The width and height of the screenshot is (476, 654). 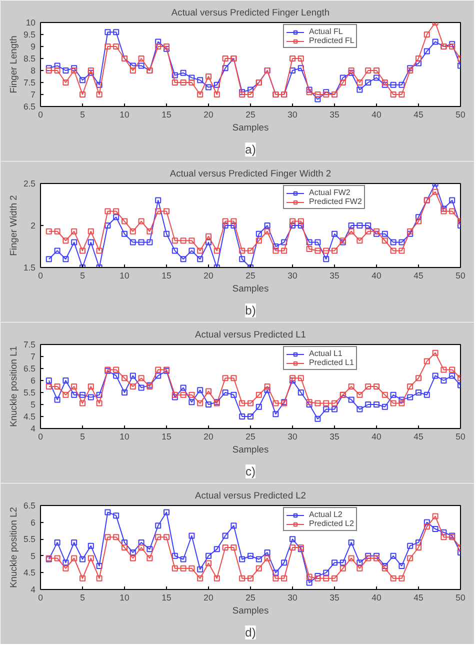 I want to click on x-tick-label: 35, so click(x=335, y=115).